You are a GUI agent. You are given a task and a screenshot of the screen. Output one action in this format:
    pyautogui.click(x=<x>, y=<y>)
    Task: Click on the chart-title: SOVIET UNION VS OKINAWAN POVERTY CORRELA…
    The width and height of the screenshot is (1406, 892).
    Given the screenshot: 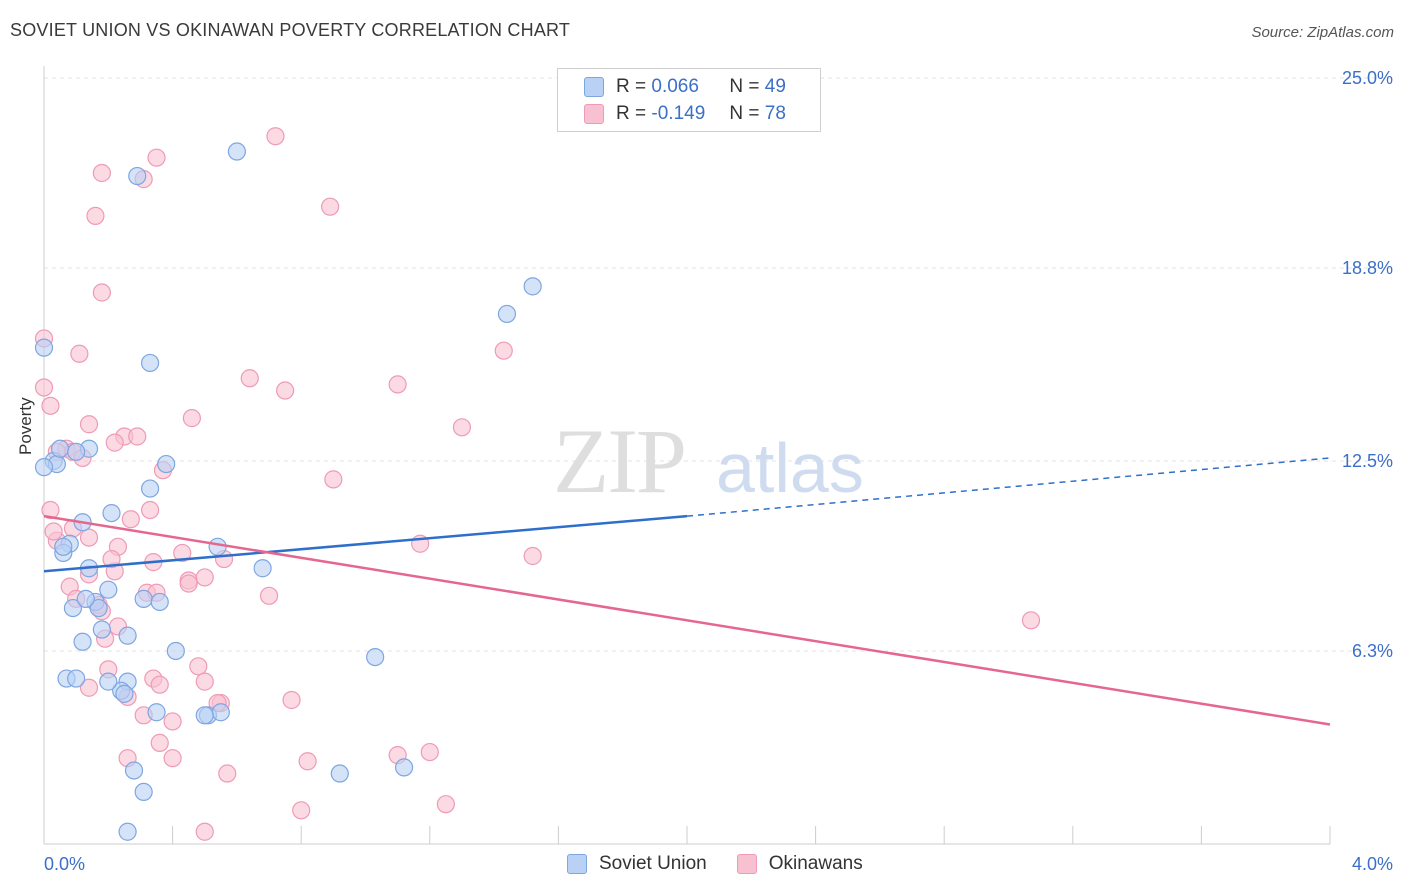 What is the action you would take?
    pyautogui.click(x=290, y=30)
    